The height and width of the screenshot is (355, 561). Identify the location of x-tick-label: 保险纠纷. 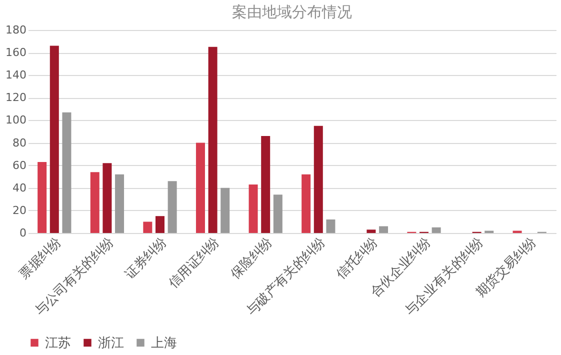
(252, 258).